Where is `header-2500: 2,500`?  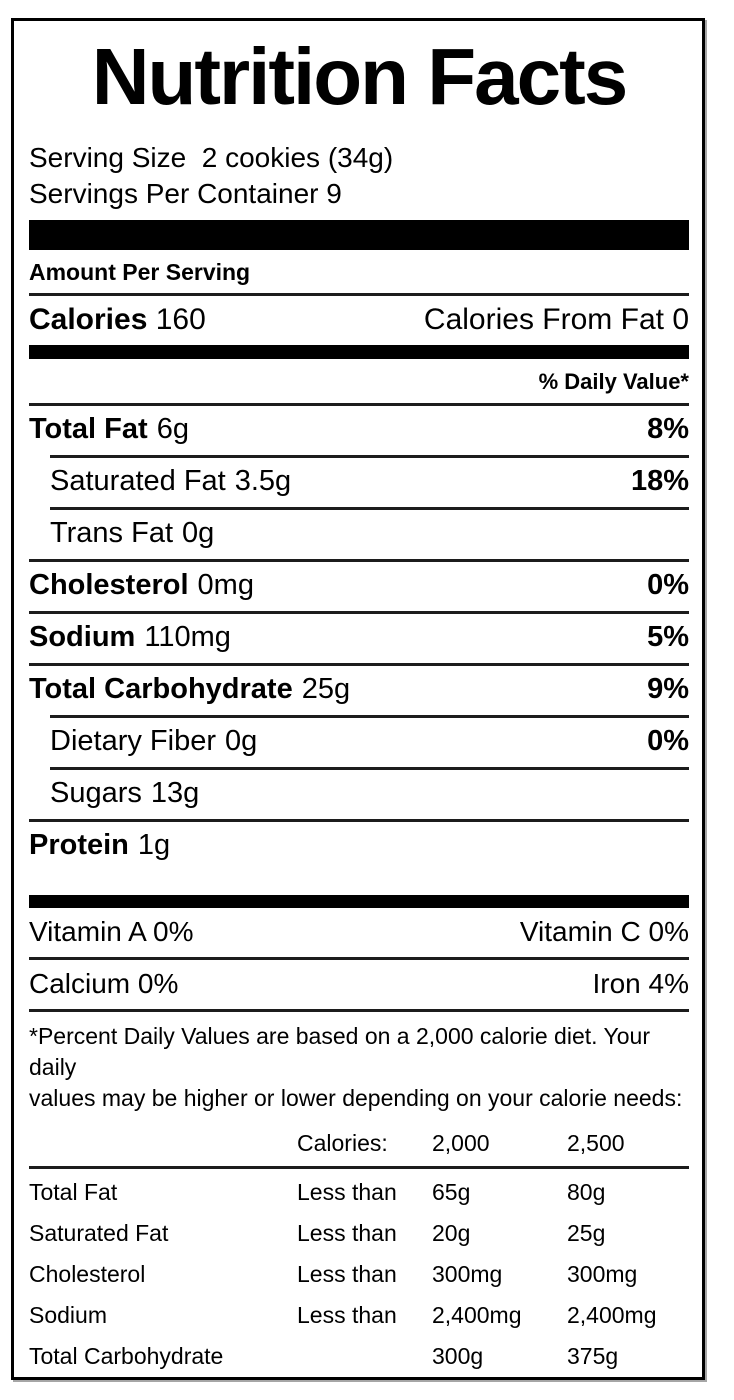
header-2500: 2,500 is located at coordinates (596, 1142).